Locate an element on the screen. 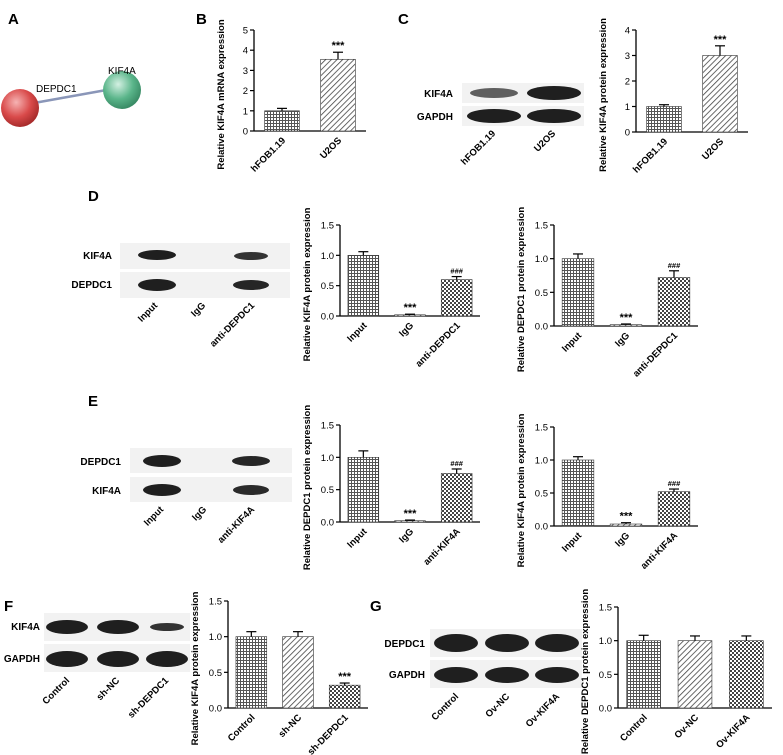  x-tick-label: sh-DEPDC1 is located at coordinates (329, 733).